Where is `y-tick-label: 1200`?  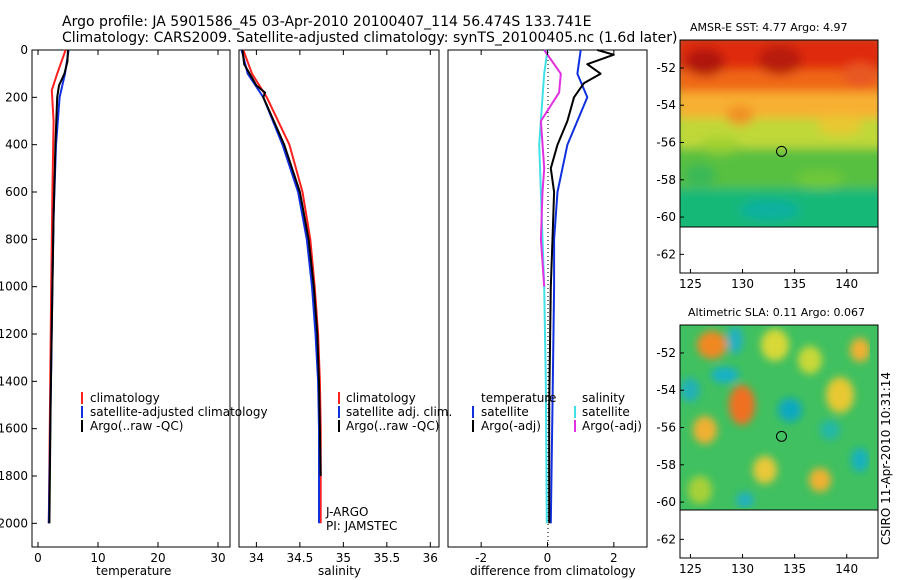
y-tick-label: 1200 is located at coordinates (14, 334).